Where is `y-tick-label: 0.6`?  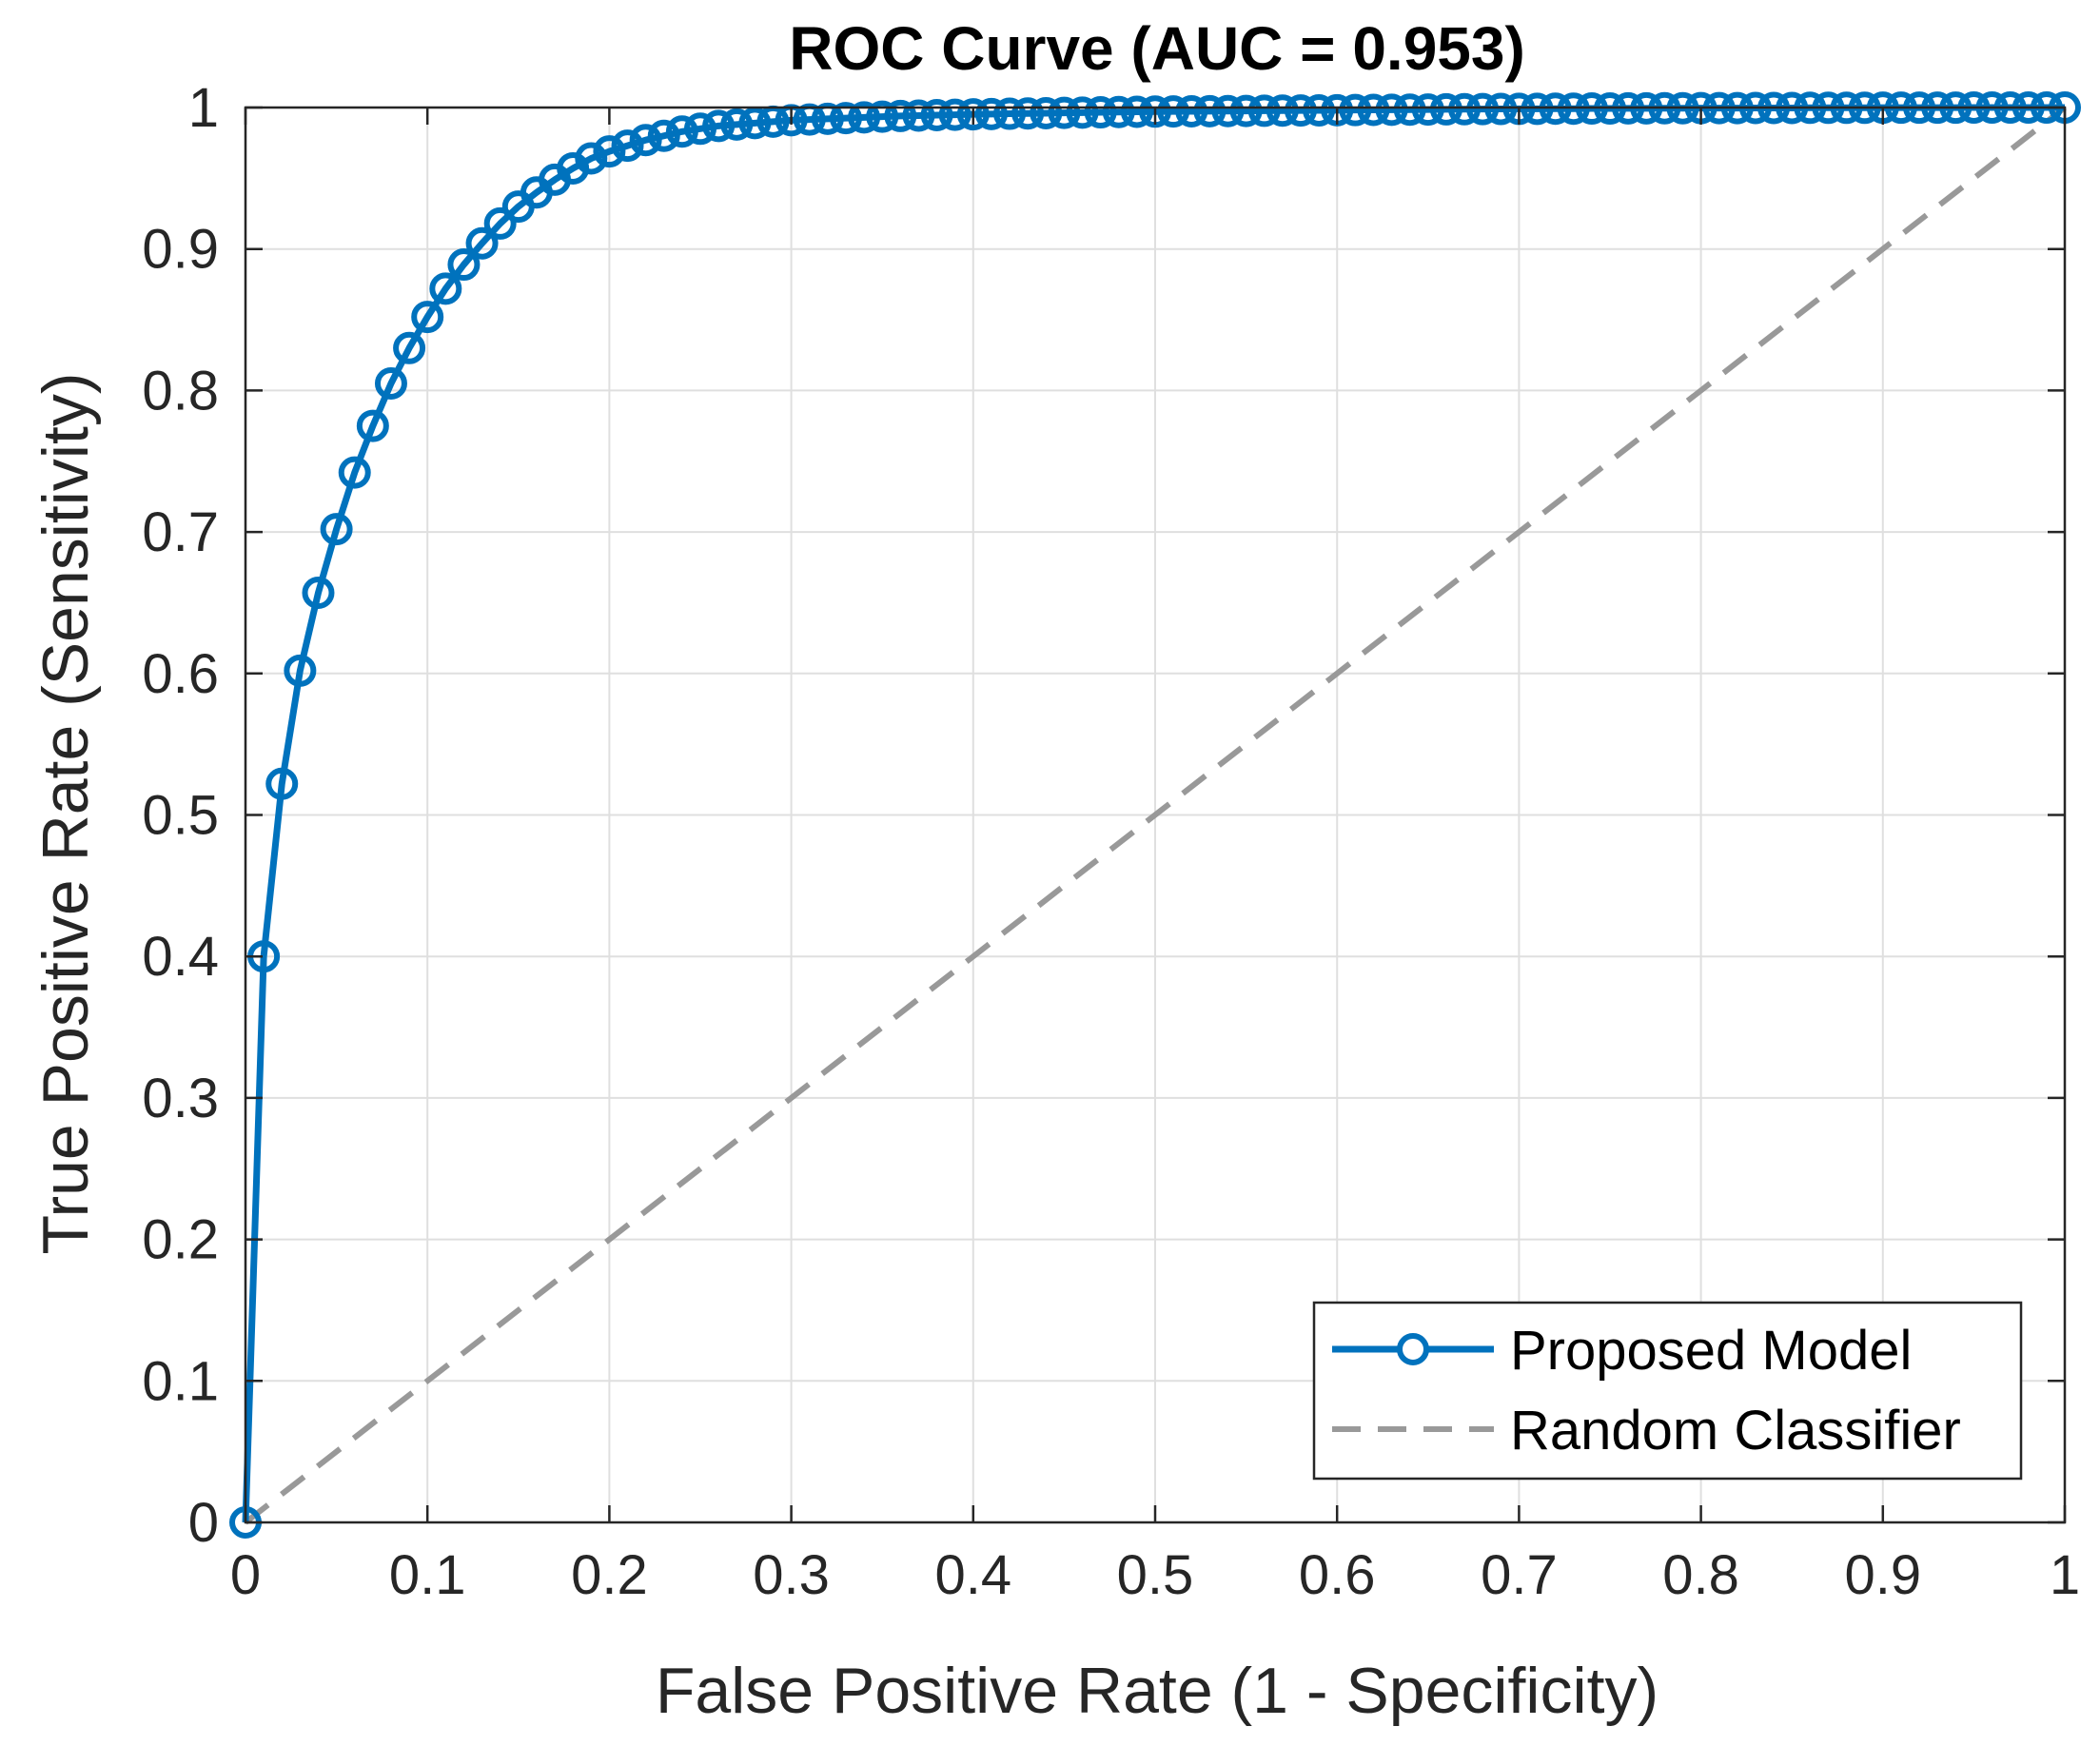
y-tick-label: 0.6 is located at coordinates (180, 674).